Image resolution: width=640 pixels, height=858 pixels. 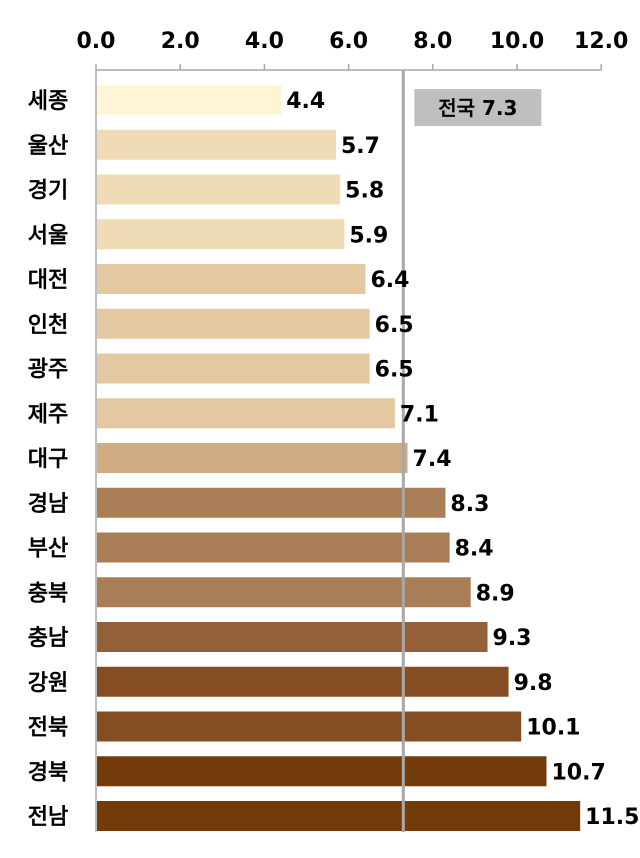 What do you see at coordinates (432, 41) in the screenshot?
I see `x-tick-label: 8.0` at bounding box center [432, 41].